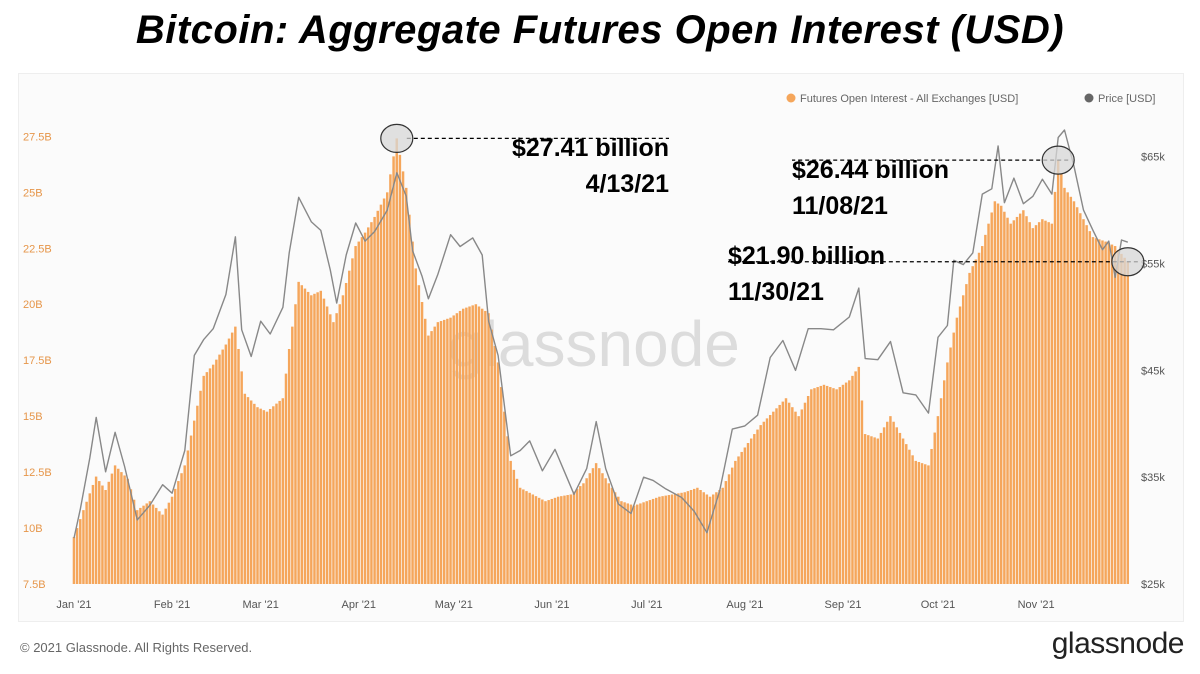  What do you see at coordinates (590, 148) in the screenshot?
I see `annotation-value-label: $27.41 billion` at bounding box center [590, 148].